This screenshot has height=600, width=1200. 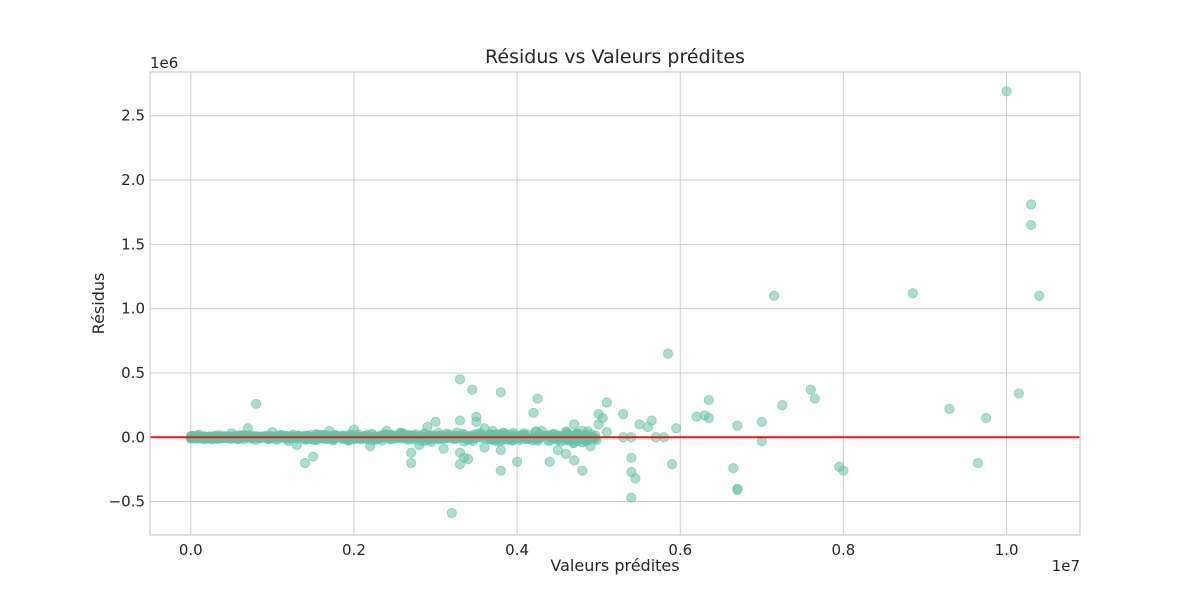 What do you see at coordinates (133, 309) in the screenshot?
I see `y-tick-label: 1.0` at bounding box center [133, 309].